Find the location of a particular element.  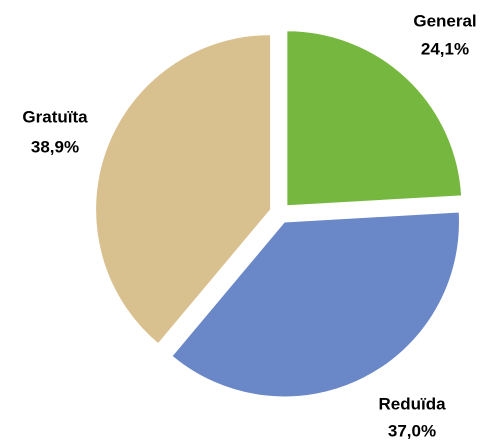

slice-value-label: 24,1% is located at coordinates (445, 48).